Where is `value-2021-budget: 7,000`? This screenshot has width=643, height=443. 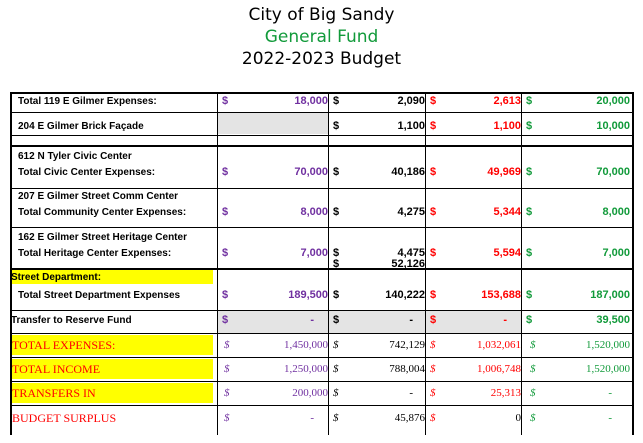 value-2021-budget: 7,000 is located at coordinates (314, 253).